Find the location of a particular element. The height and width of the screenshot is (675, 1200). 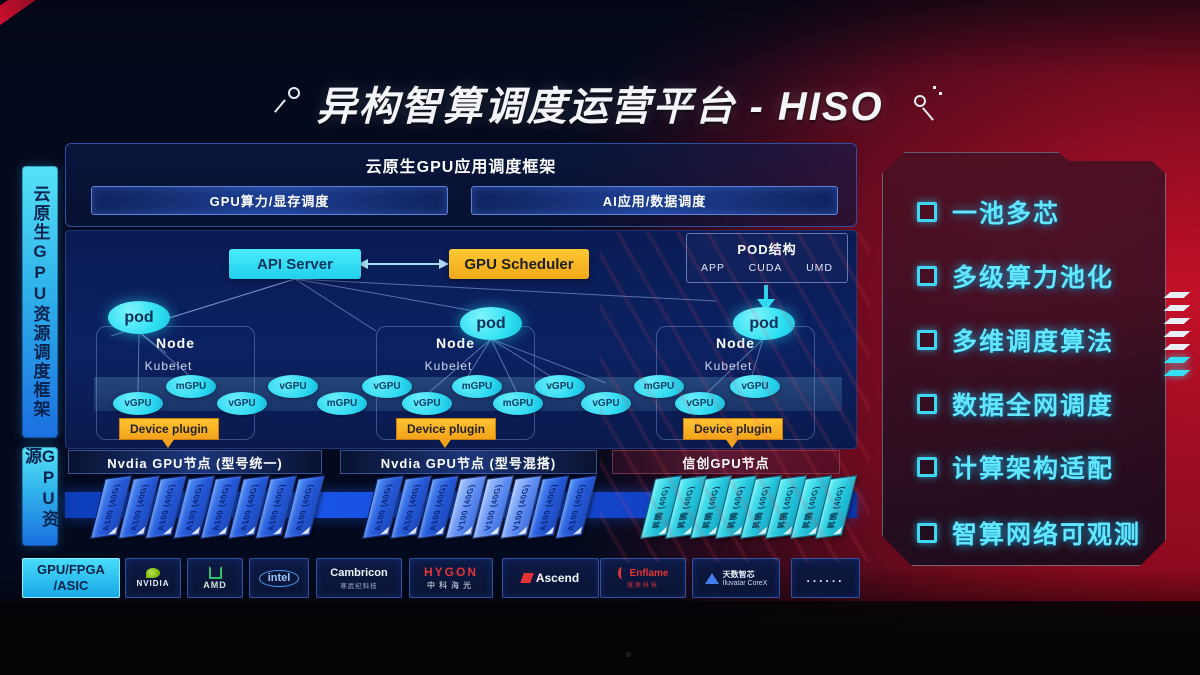

framework-panel-title: 云原生GPU应用调度框架 is located at coordinates (461, 167).